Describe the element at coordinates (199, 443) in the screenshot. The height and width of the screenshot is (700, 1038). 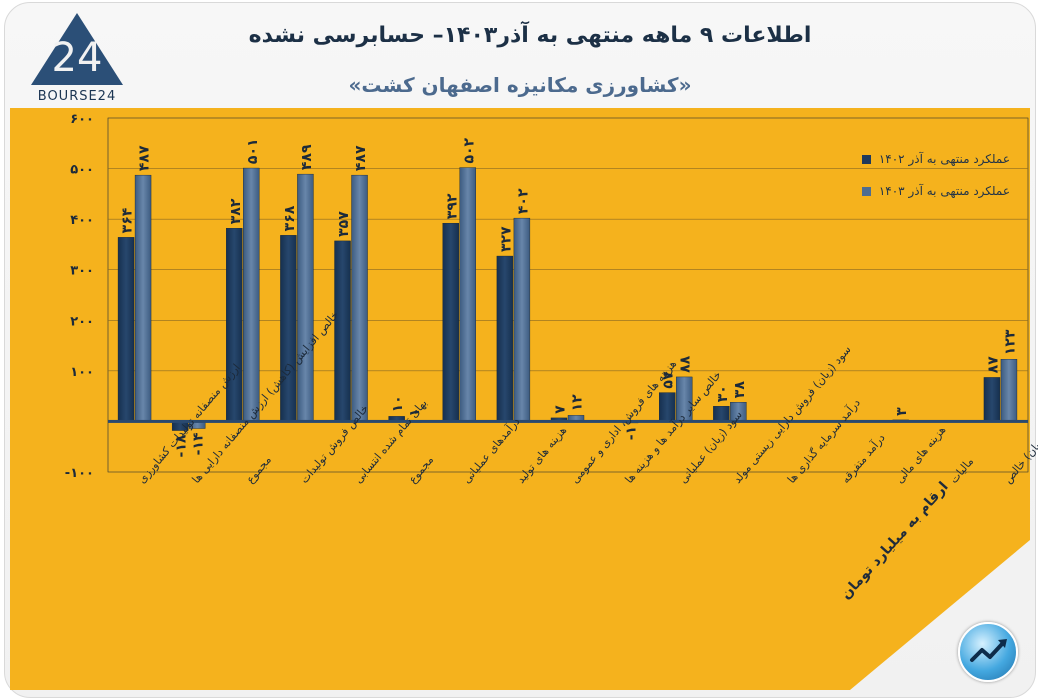
I see `data-label: -۱۴` at that location.